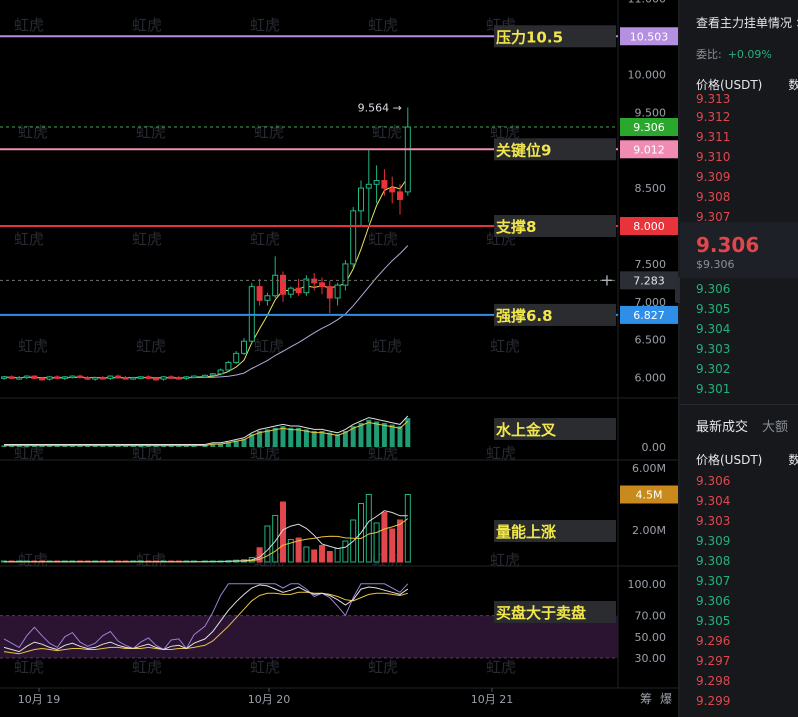  Describe the element at coordinates (713, 329) in the screenshot. I see `bid-row: 9.304` at that location.